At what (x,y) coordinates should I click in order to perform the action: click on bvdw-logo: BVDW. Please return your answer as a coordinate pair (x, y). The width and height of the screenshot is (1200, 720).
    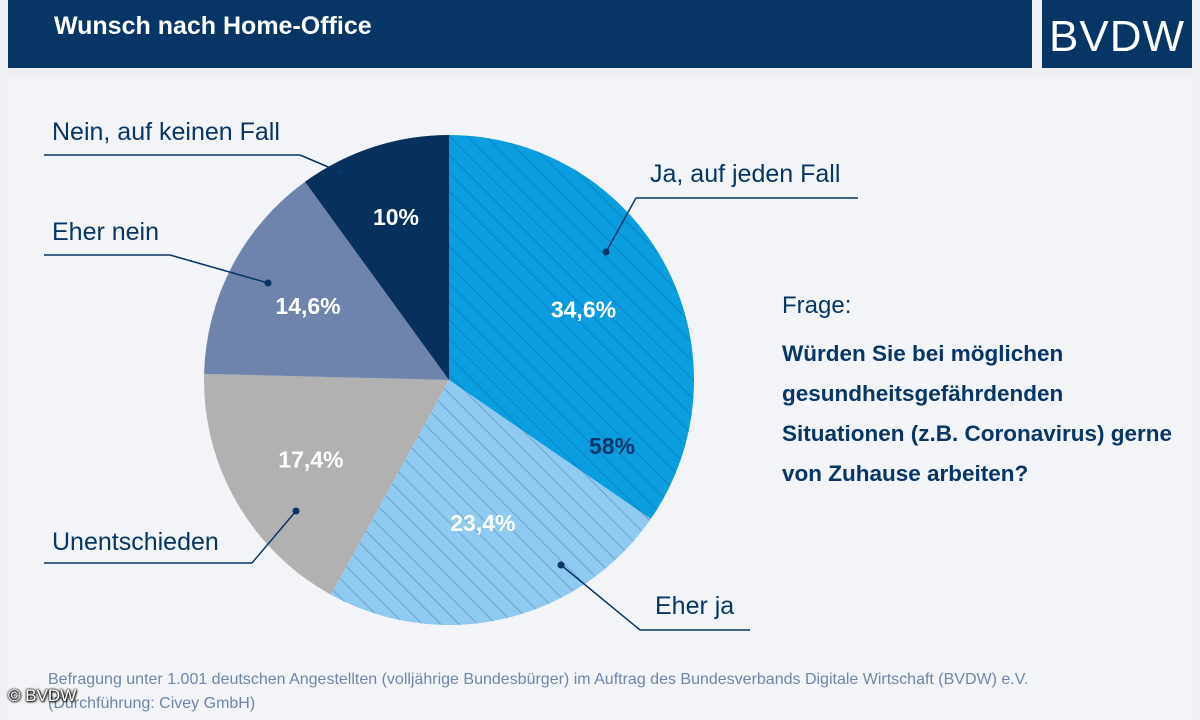
    Looking at the image, I should click on (1117, 34).